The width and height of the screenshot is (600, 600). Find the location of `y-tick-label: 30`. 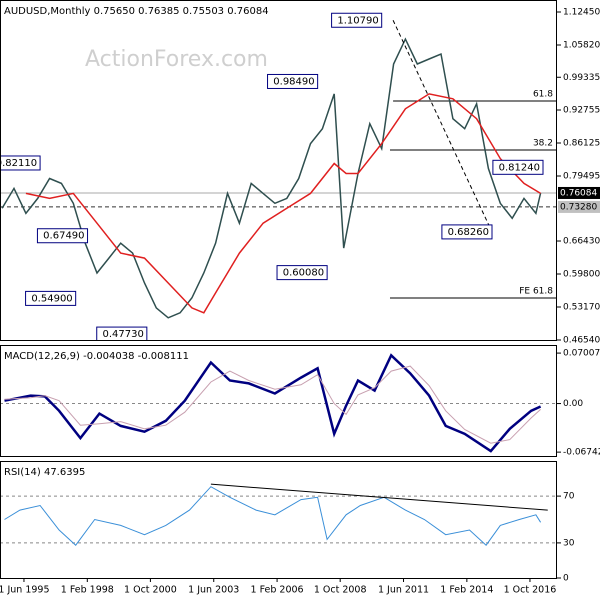

y-tick-label: 30 is located at coordinates (569, 543).